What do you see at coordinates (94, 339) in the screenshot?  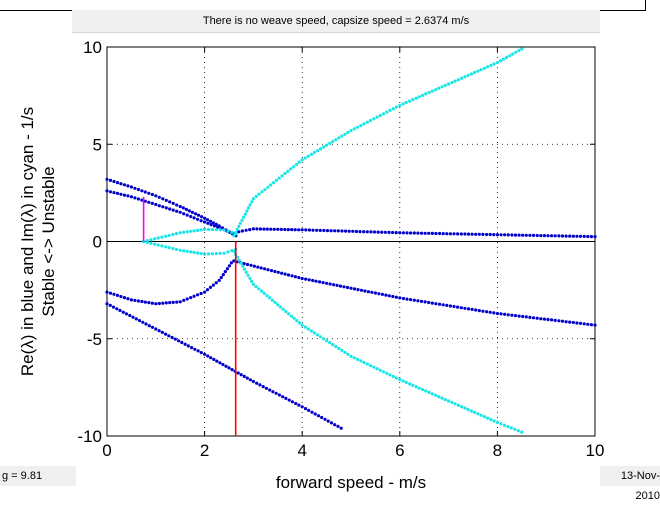 I see `y-tick-label: -5` at bounding box center [94, 339].